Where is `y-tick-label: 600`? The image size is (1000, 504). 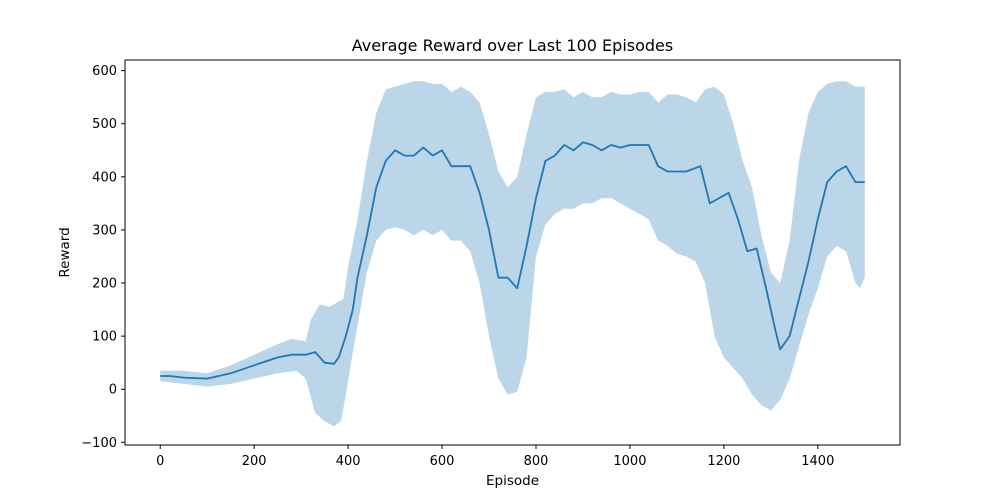
y-tick-label: 600 is located at coordinates (104, 71).